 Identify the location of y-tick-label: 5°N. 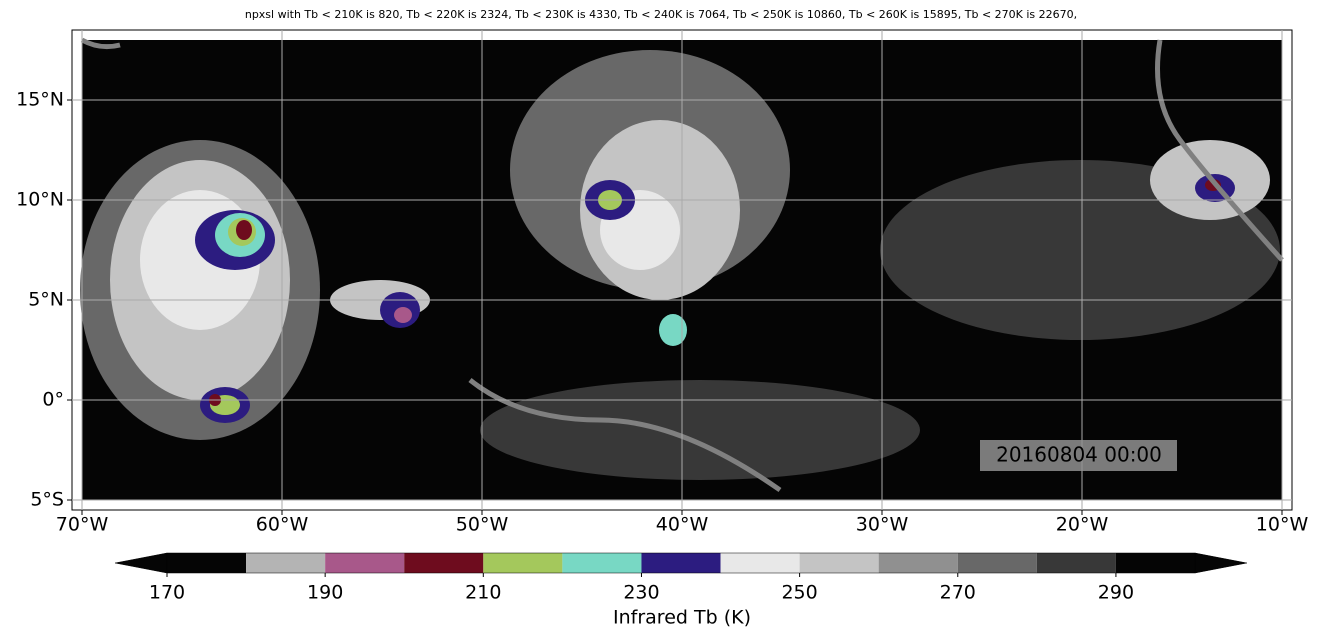
(46, 300).